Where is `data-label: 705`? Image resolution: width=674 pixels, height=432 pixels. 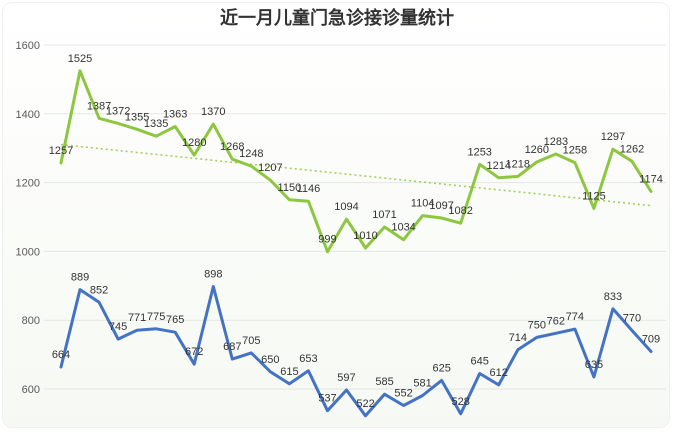
data-label: 705 is located at coordinates (251, 341).